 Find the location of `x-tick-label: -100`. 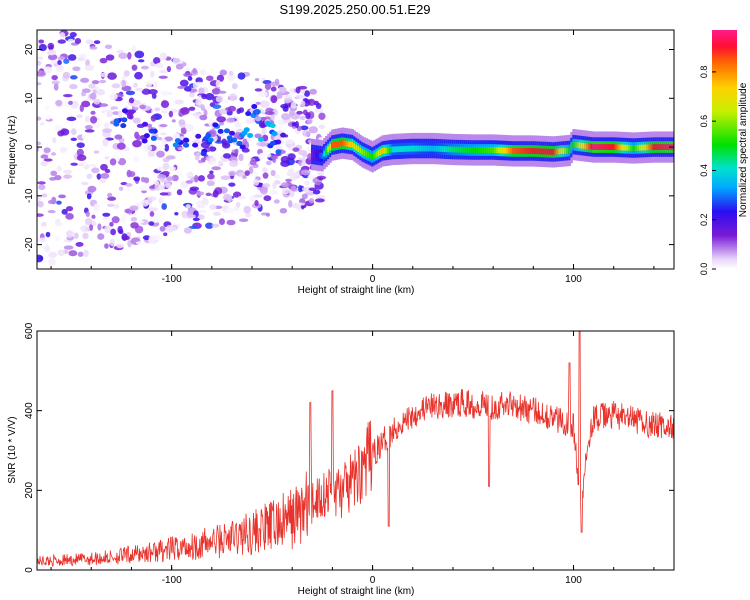

x-tick-label: -100 is located at coordinates (172, 580).